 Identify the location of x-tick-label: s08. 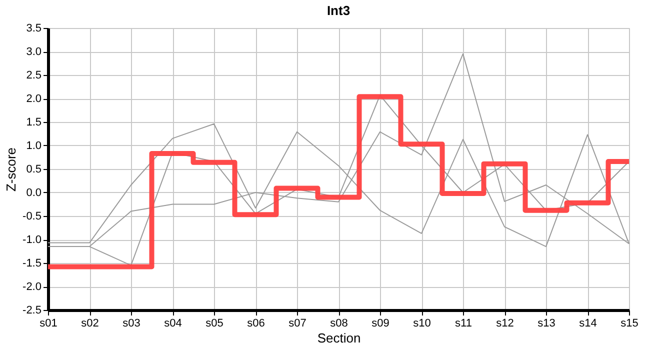
(339, 324).